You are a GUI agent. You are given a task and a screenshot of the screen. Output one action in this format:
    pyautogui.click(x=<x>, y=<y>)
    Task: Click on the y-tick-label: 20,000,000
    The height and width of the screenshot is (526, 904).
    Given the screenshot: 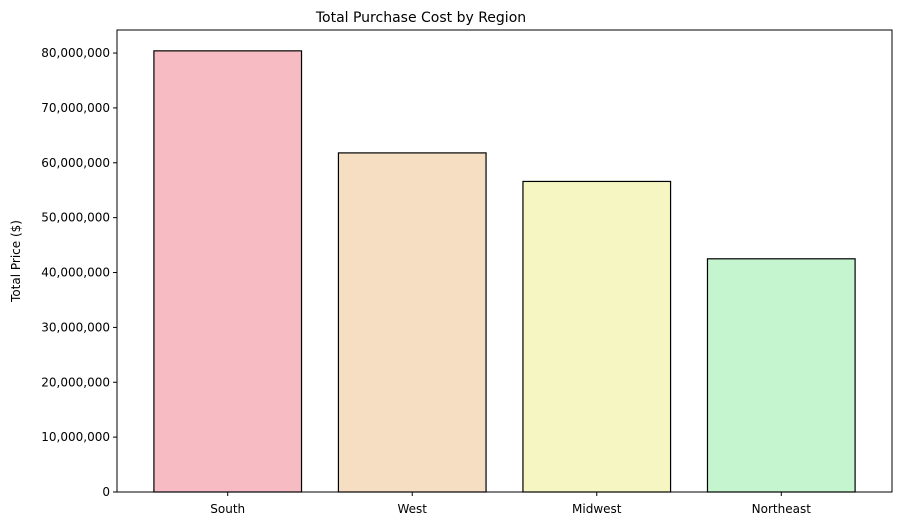 What is the action you would take?
    pyautogui.click(x=75, y=382)
    